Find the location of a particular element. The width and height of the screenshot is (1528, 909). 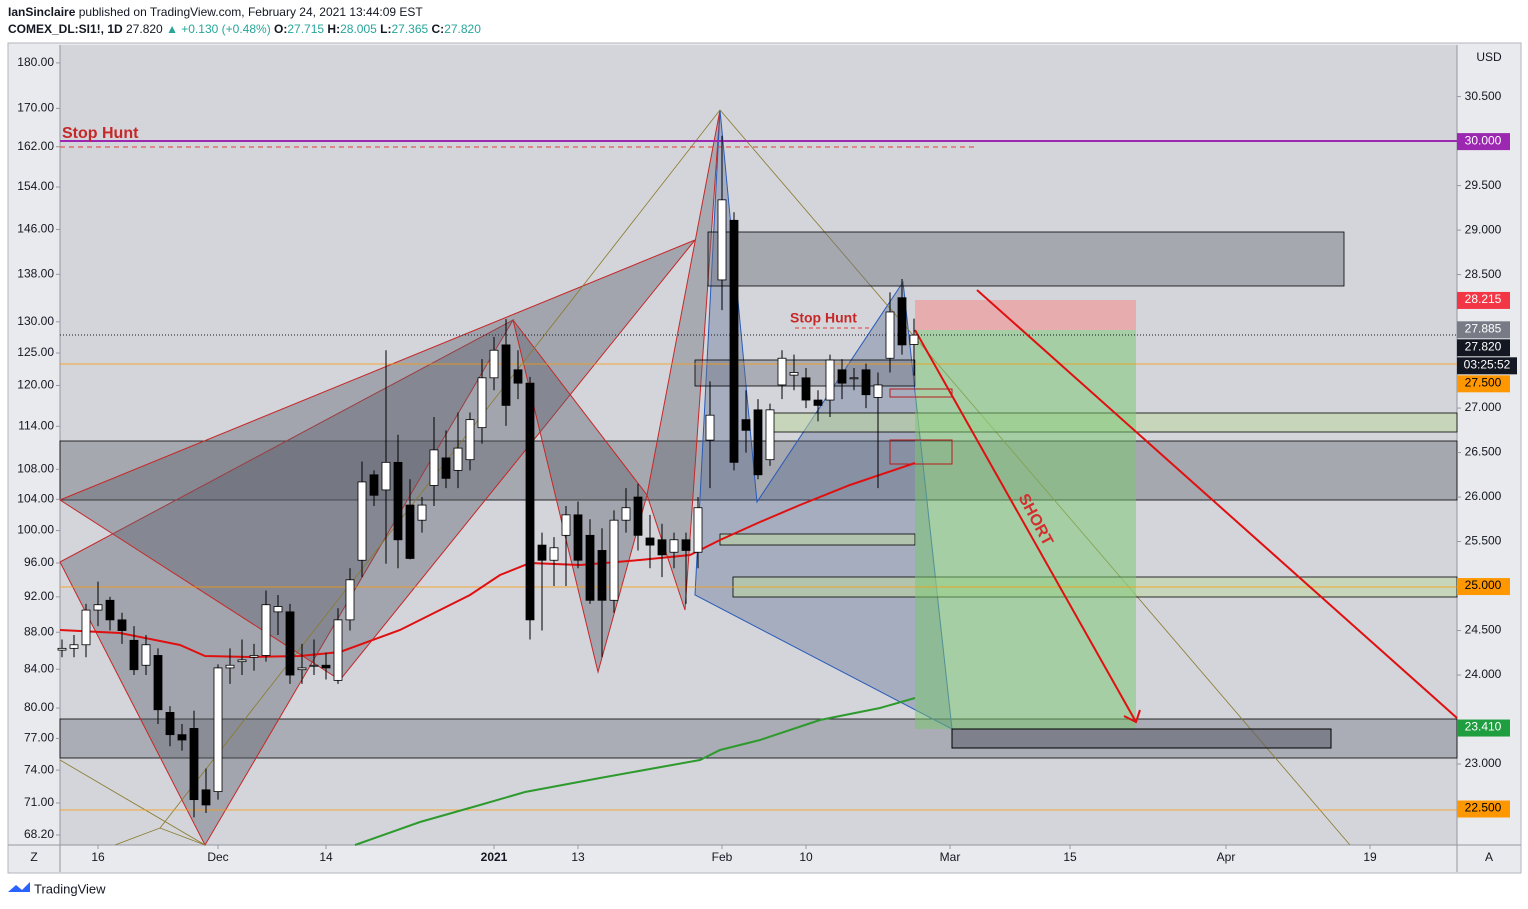

y2-tick-label: 146.00 is located at coordinates (35, 229).